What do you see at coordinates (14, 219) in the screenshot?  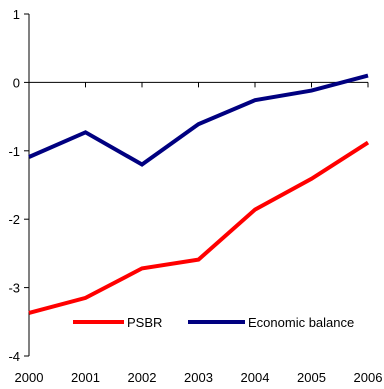 I see `y-tick-label: -2` at bounding box center [14, 219].